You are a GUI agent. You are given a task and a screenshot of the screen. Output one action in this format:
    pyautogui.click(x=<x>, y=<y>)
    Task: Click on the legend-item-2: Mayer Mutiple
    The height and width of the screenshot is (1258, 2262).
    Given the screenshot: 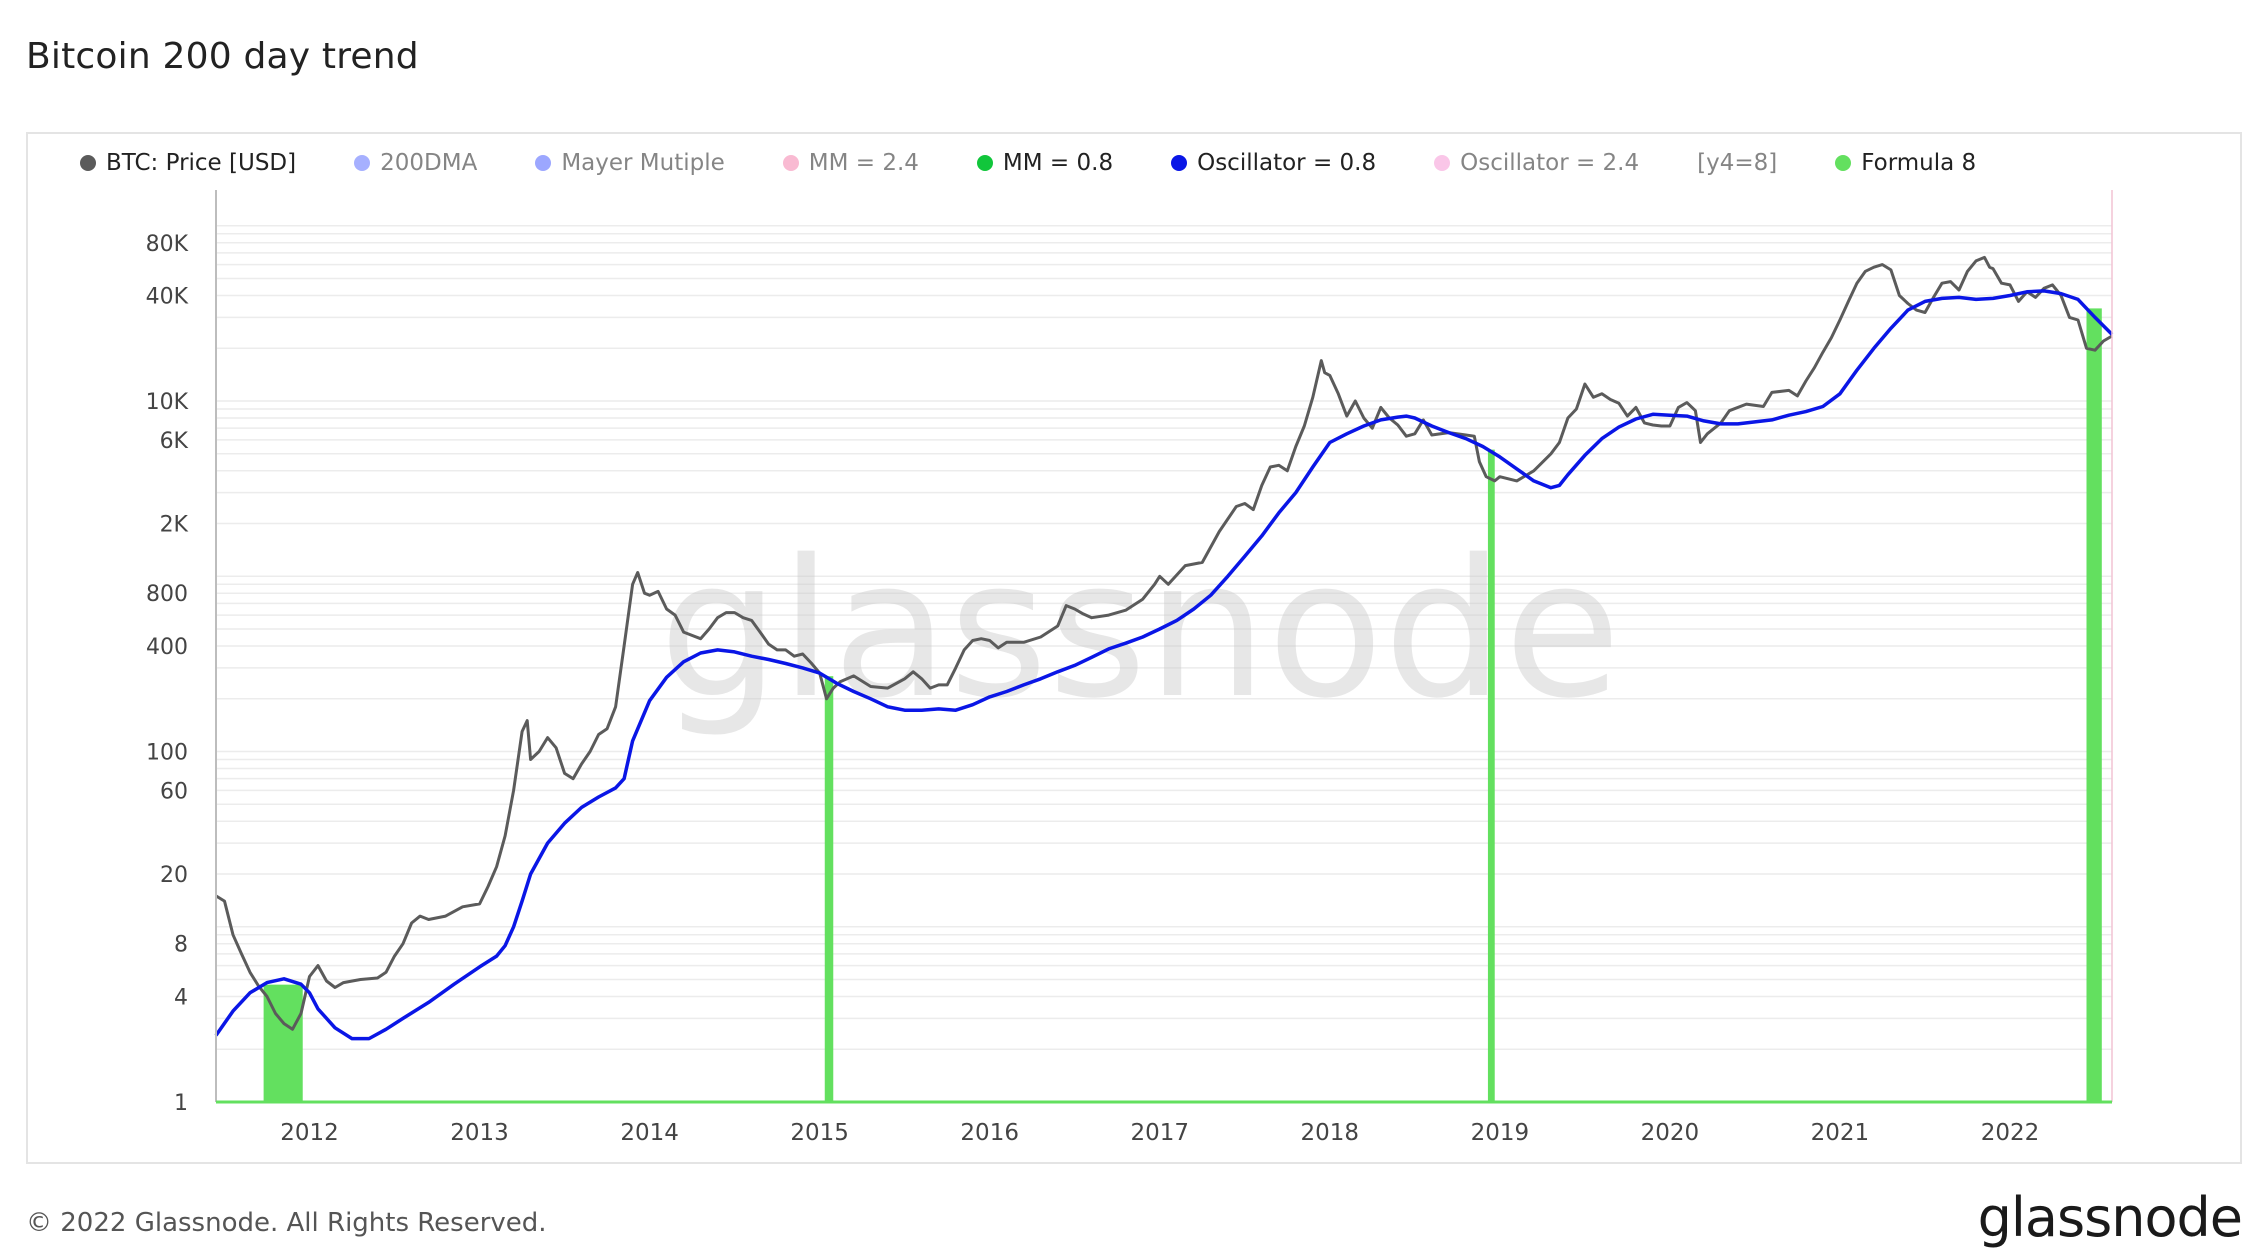 What is the action you would take?
    pyautogui.click(x=630, y=163)
    